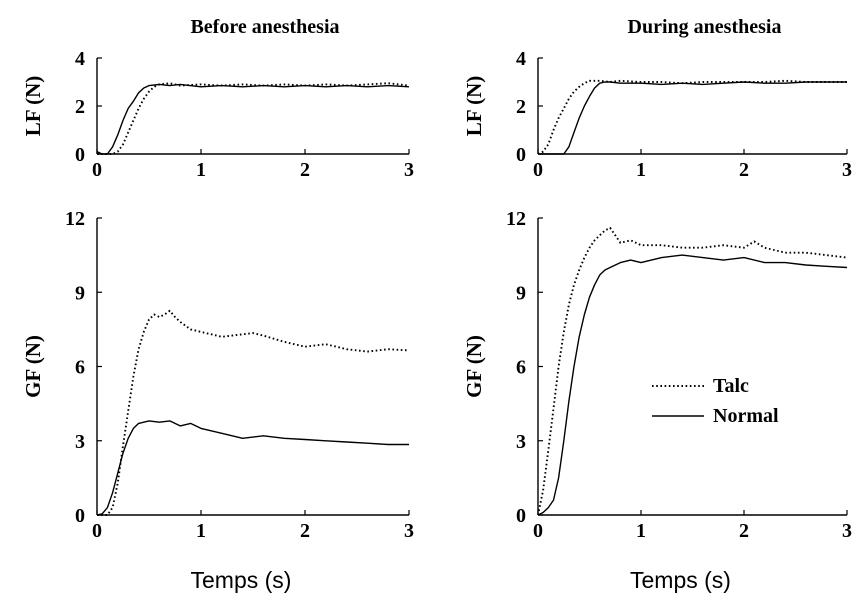 Image resolution: width=853 pixels, height=601 pixels. I want to click on chart-title: Before anesthesia, so click(264, 27).